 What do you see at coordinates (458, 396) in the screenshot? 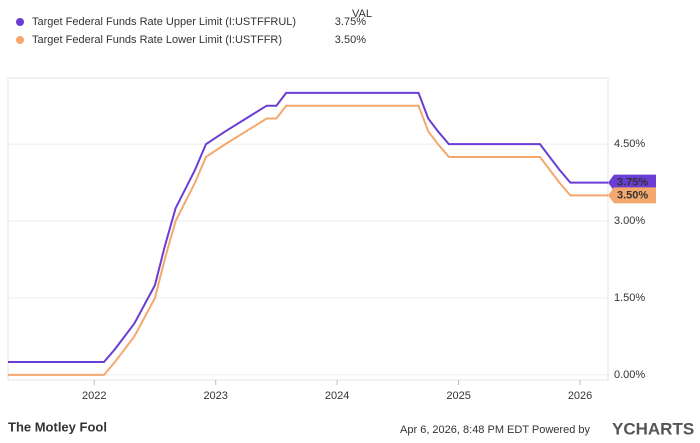
I see `x-tick-label: 2025` at bounding box center [458, 396].